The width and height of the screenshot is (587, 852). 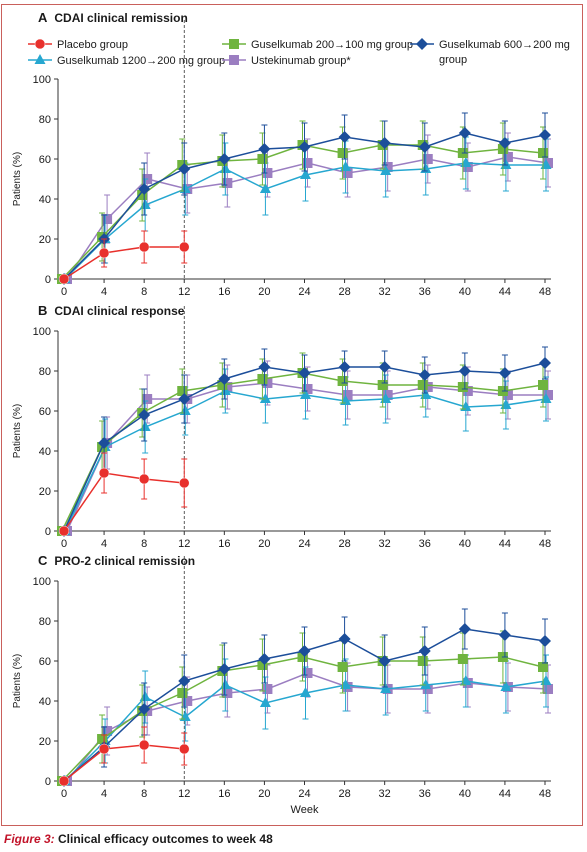 What do you see at coordinates (92, 45) in the screenshot?
I see `legend-label: Placebo group` at bounding box center [92, 45].